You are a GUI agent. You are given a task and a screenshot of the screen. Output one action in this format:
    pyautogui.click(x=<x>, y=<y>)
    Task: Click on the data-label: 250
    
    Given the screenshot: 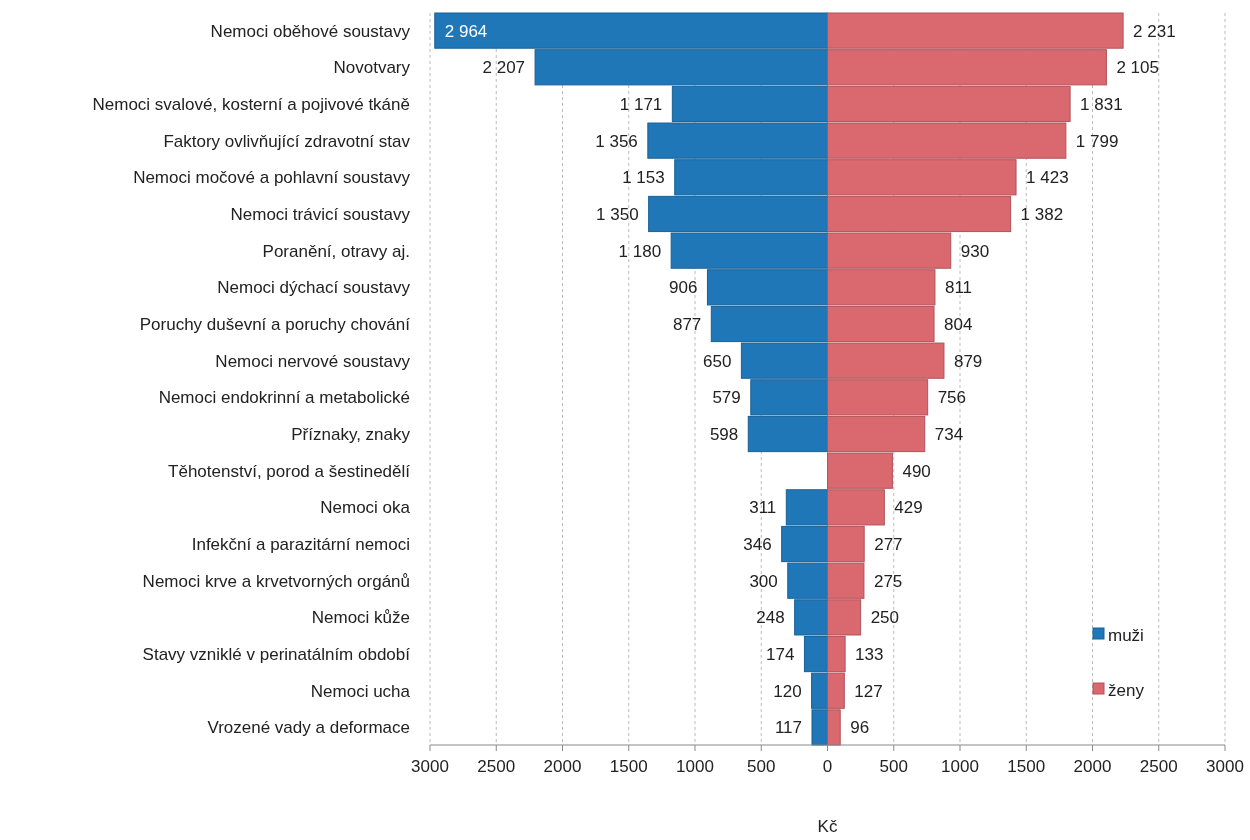 What is the action you would take?
    pyautogui.click(x=884, y=618)
    